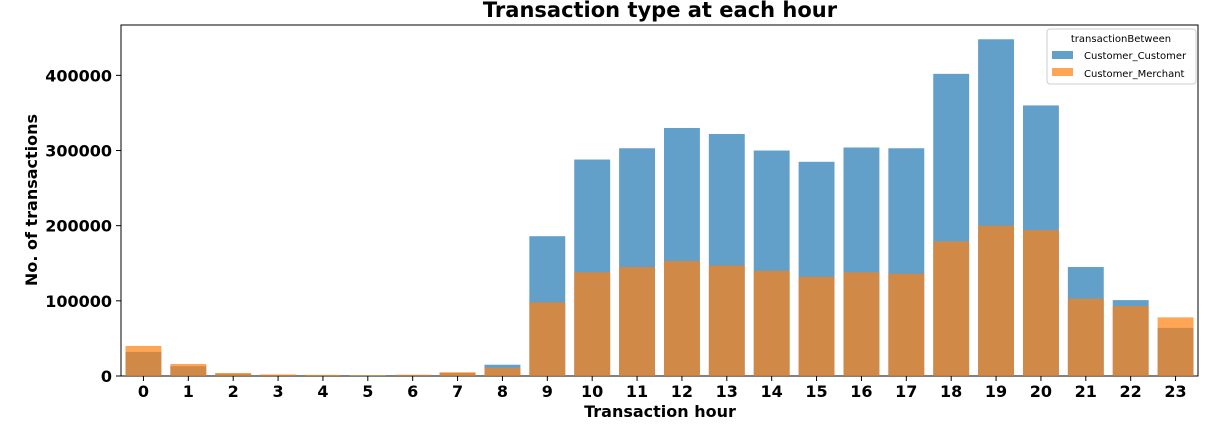 The width and height of the screenshot is (1216, 432). I want to click on y-tick-label: 0, so click(106, 376).